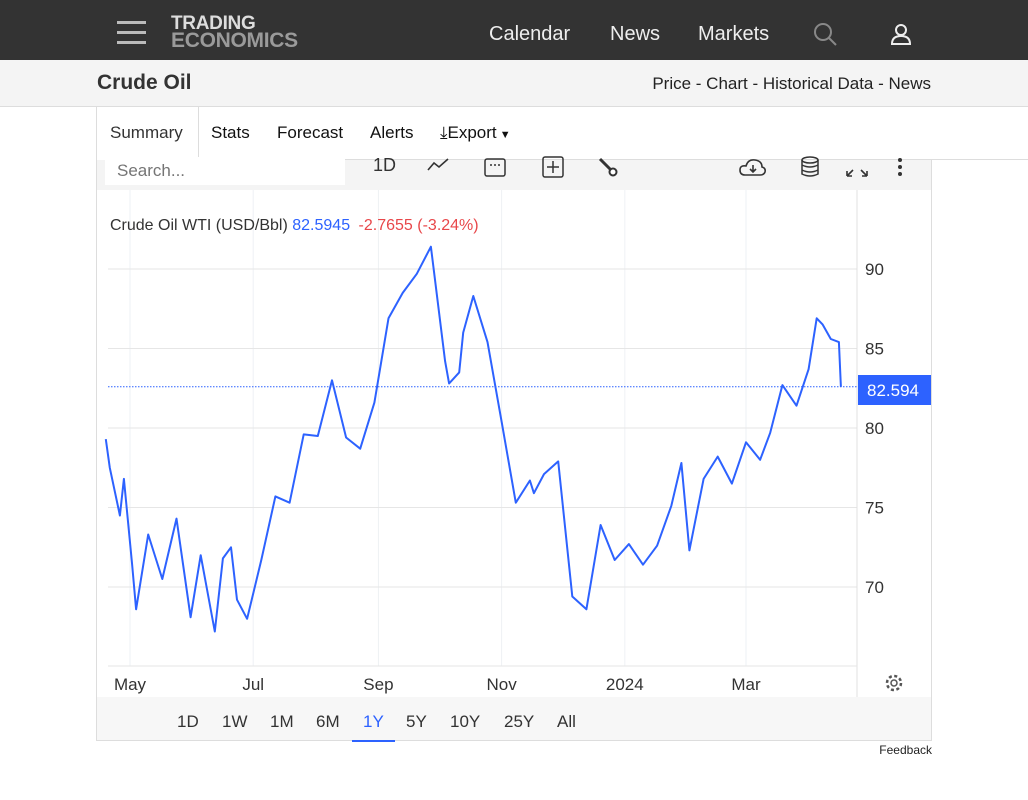 The image size is (1028, 800). What do you see at coordinates (188, 721) in the screenshot?
I see `range-1d: 1D` at bounding box center [188, 721].